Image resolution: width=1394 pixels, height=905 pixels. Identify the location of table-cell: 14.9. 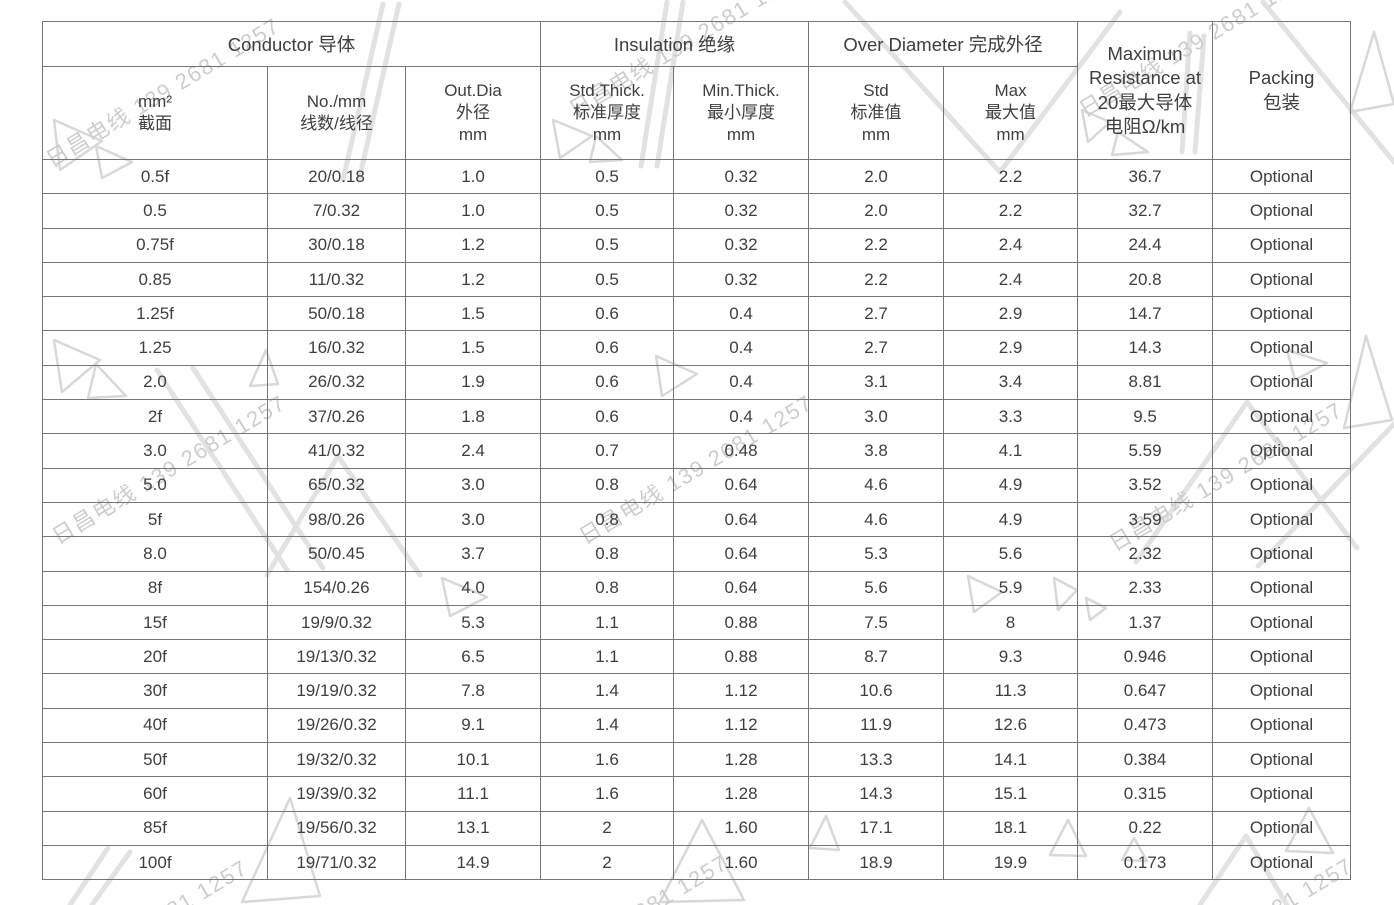
(473, 862).